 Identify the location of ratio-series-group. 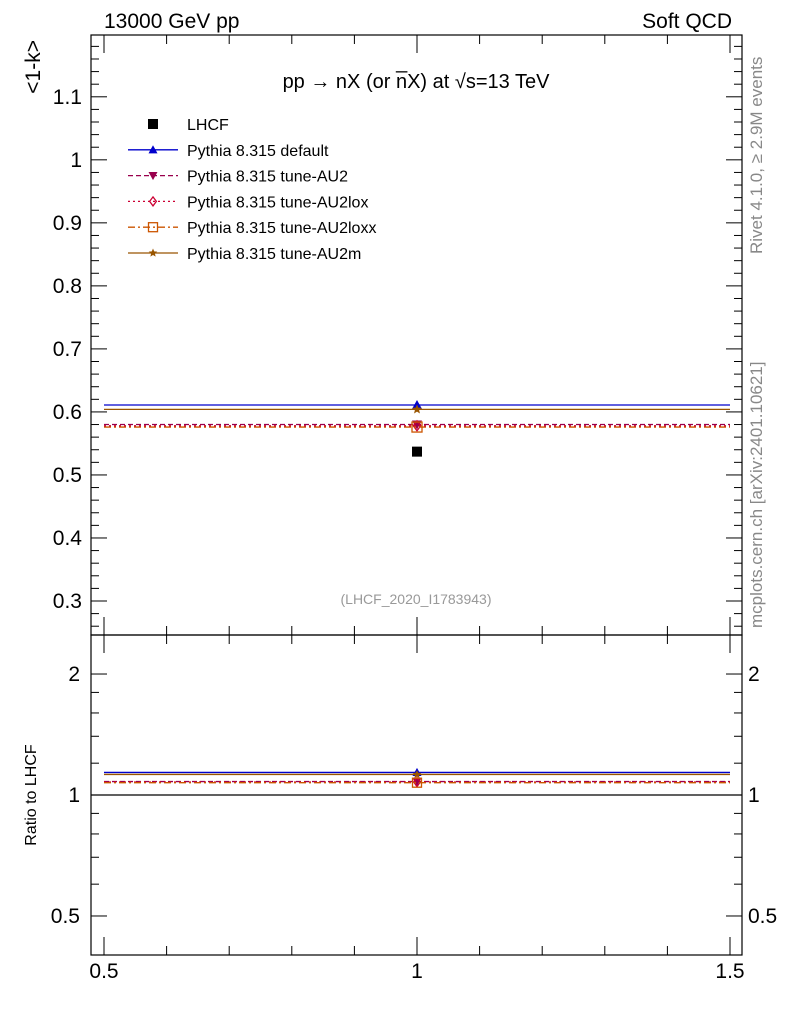
(417, 777).